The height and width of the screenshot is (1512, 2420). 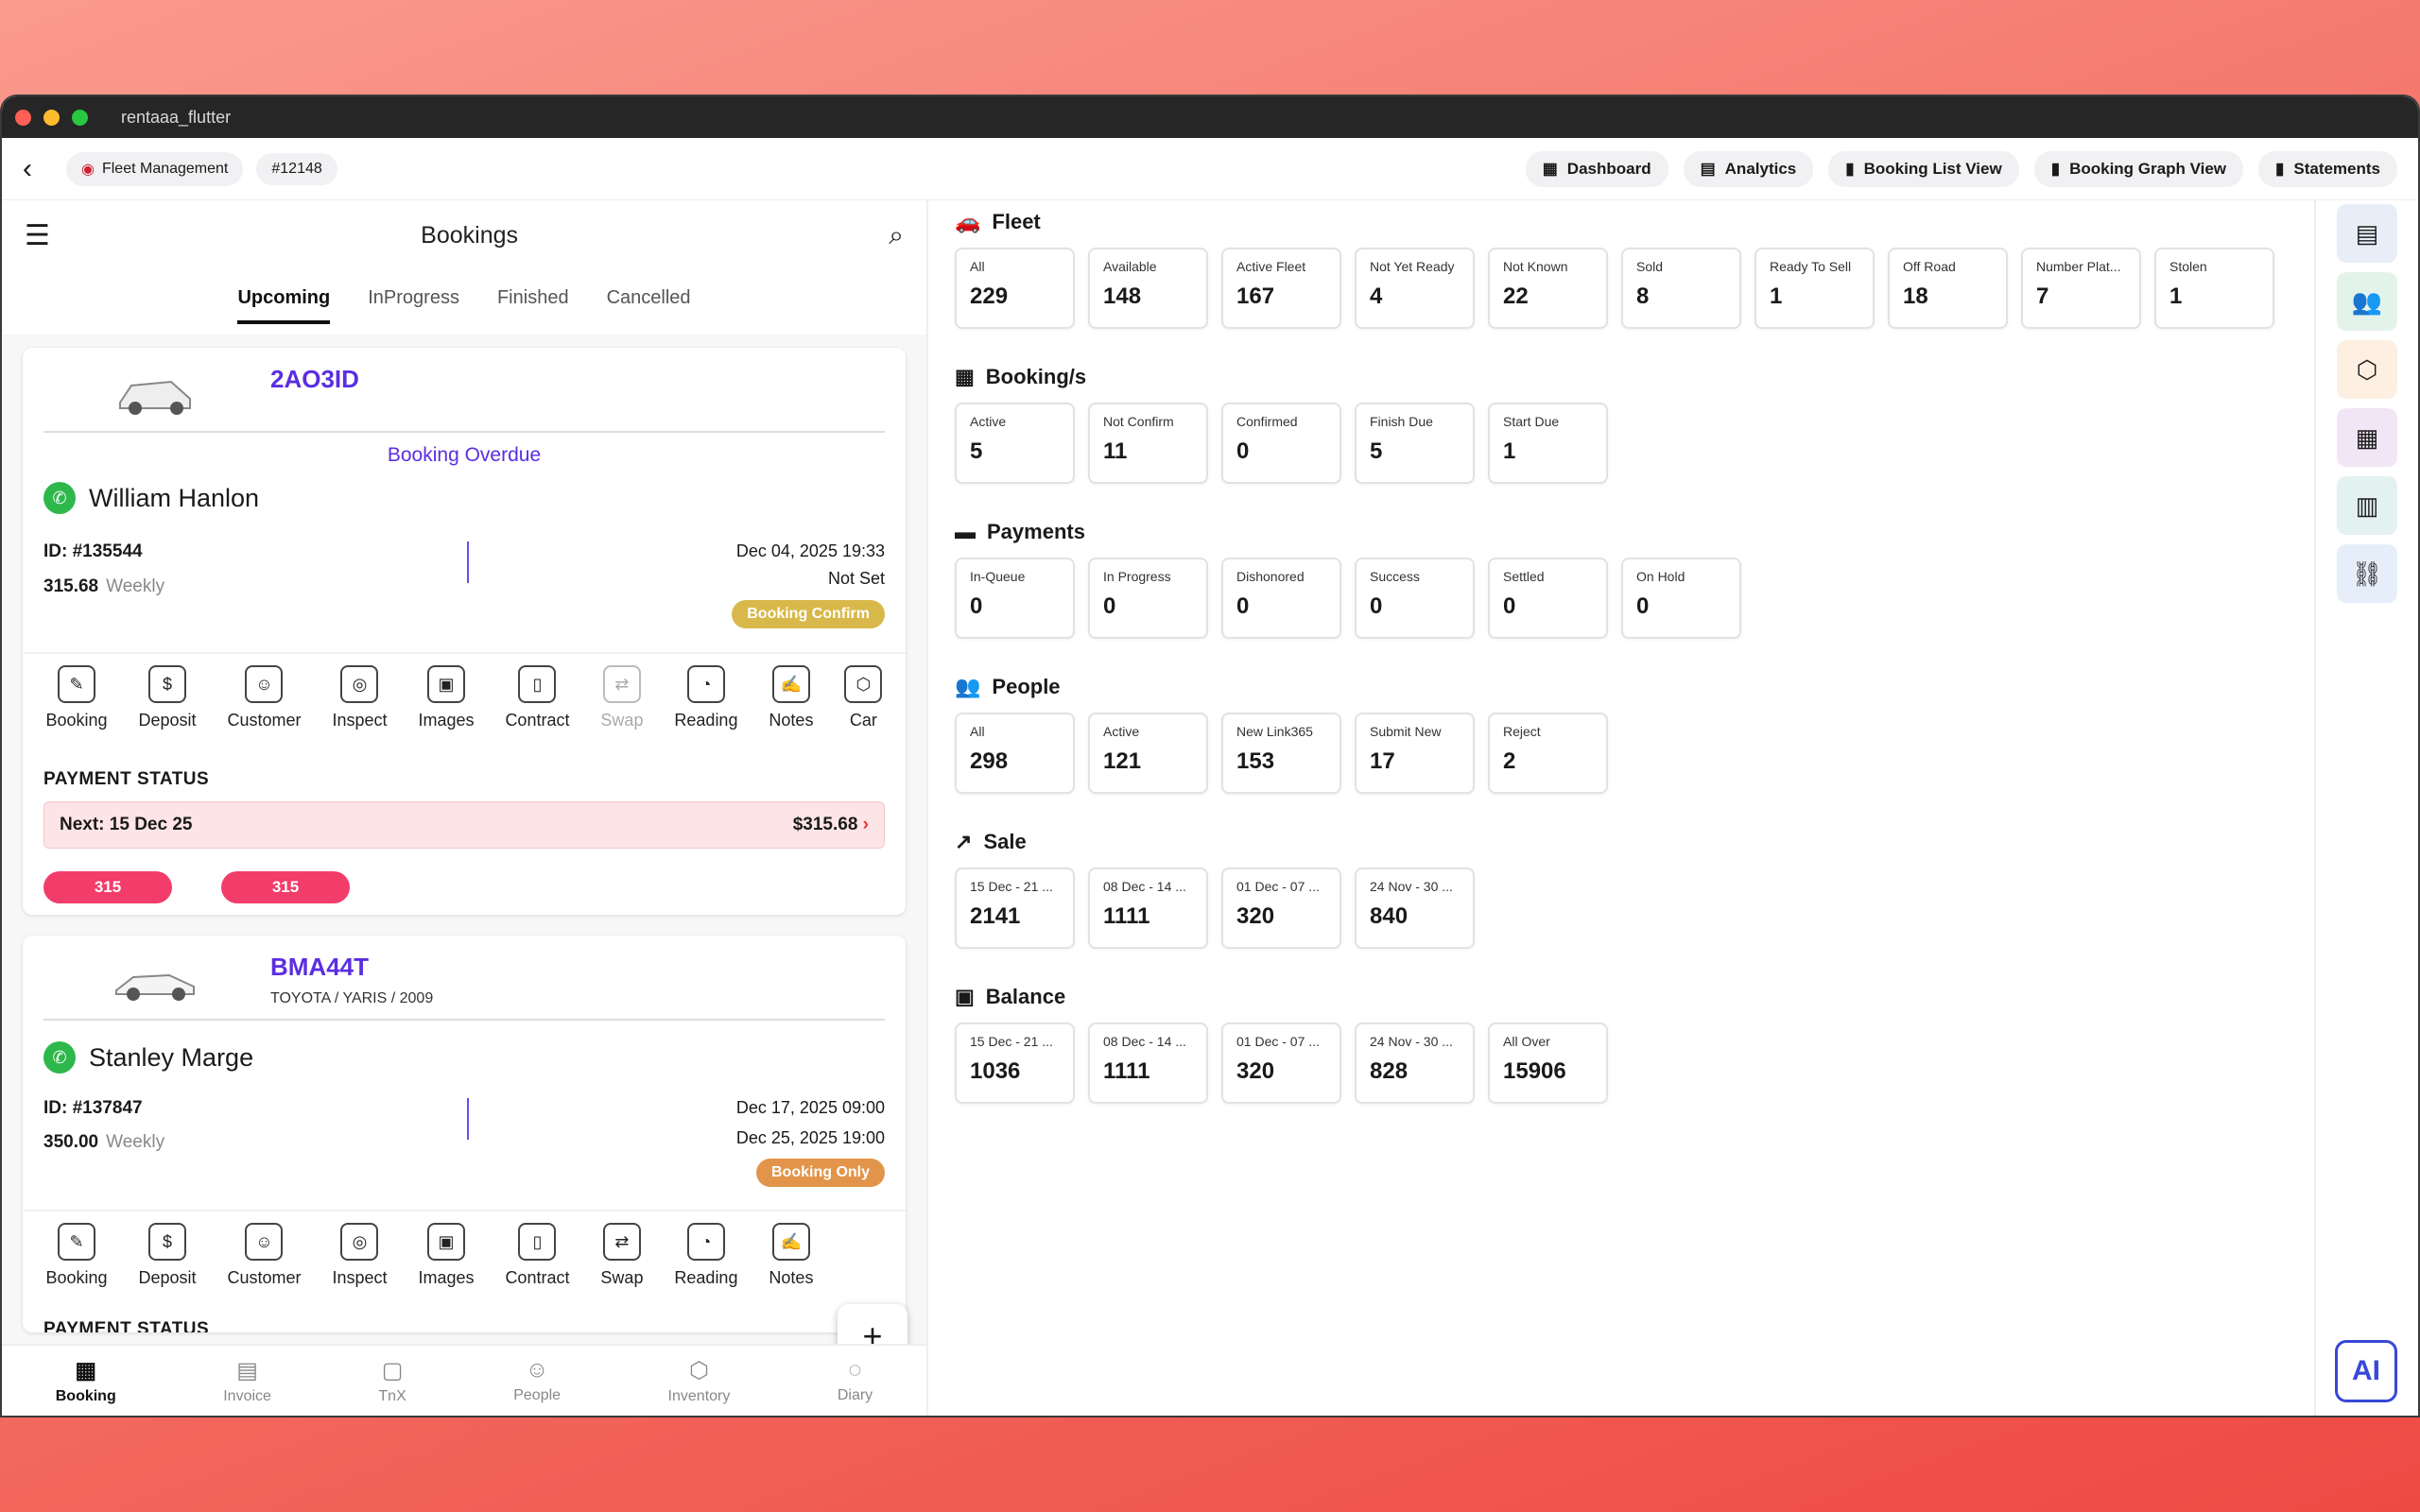 I want to click on car-plate: 2AO3ID, so click(x=314, y=379).